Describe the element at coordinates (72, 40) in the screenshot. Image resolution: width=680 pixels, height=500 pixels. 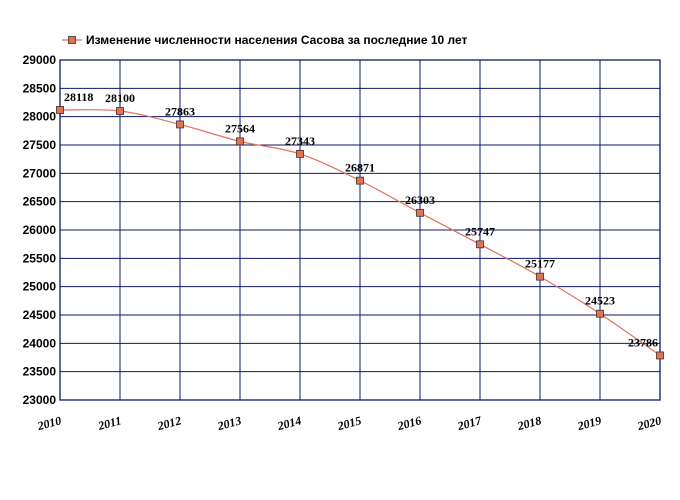
I see `legend-marker-swatch` at that location.